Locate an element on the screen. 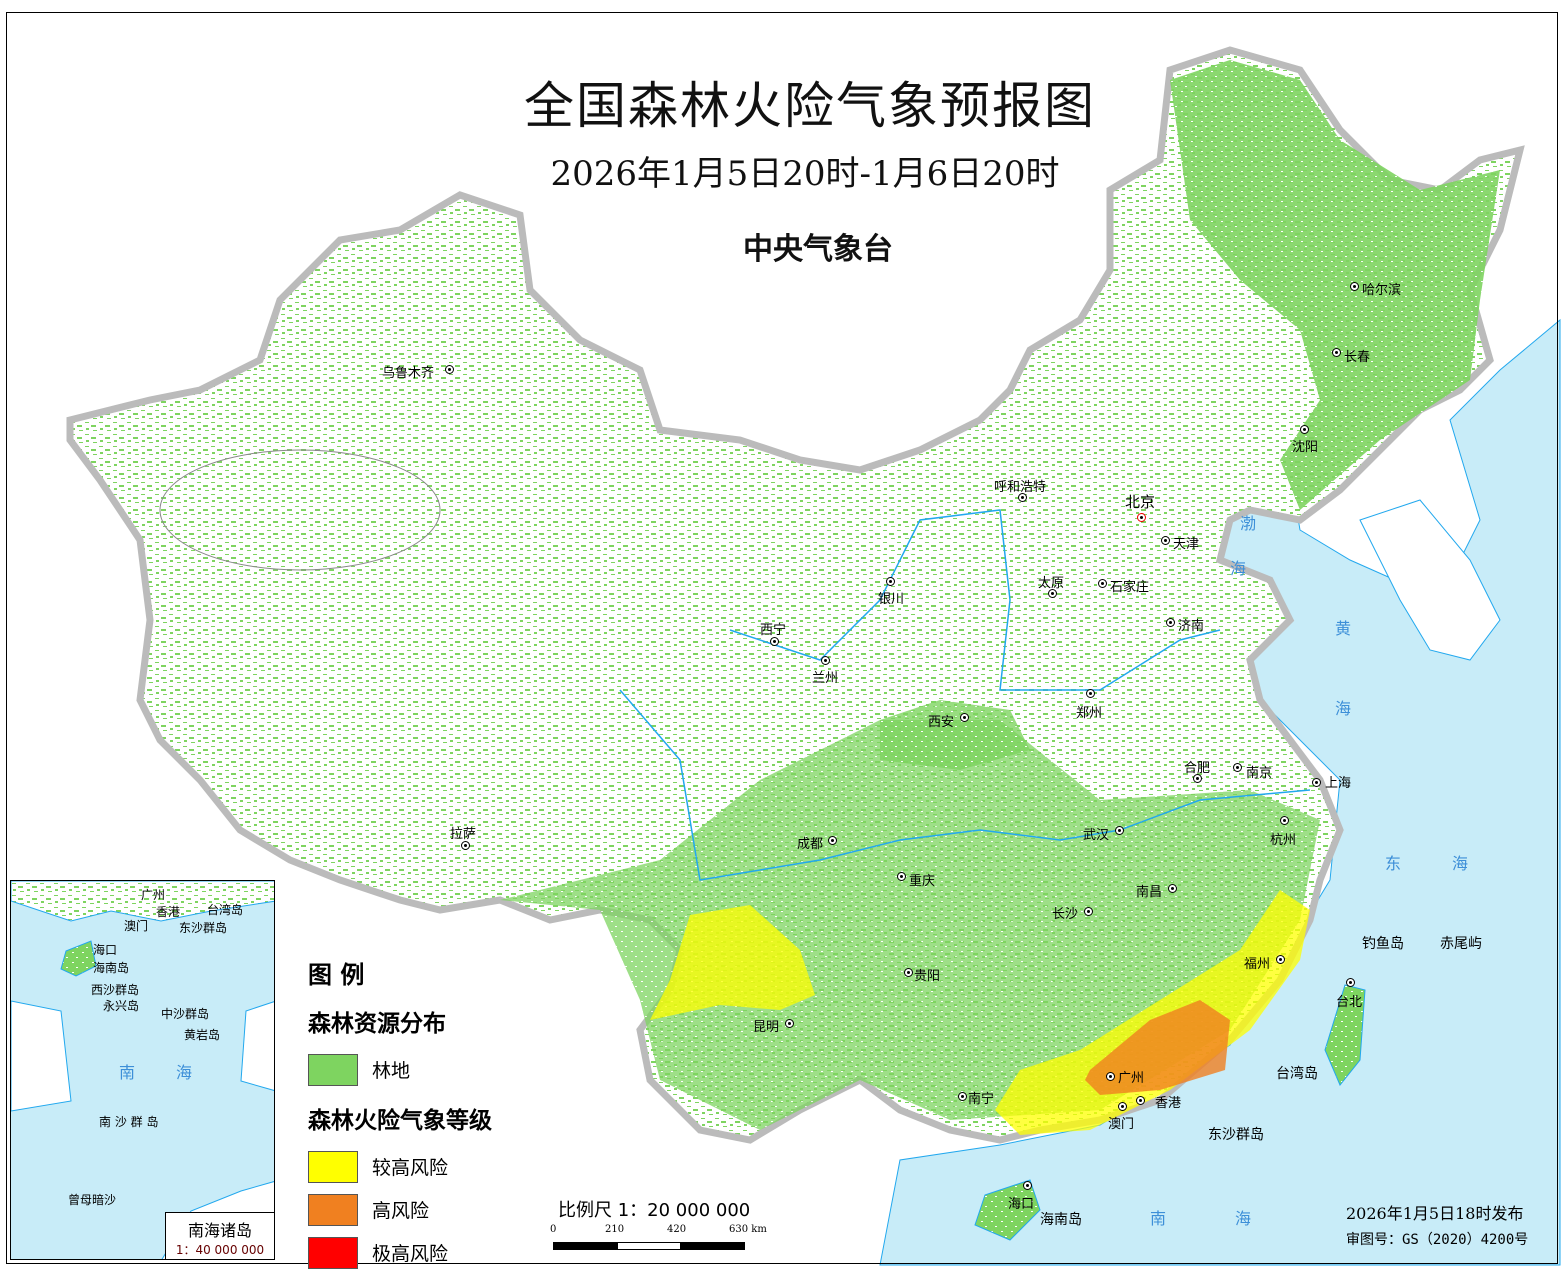 Image resolution: width=1566 pixels, height=1270 pixels. city-label: 南昌 is located at coordinates (1149, 892).